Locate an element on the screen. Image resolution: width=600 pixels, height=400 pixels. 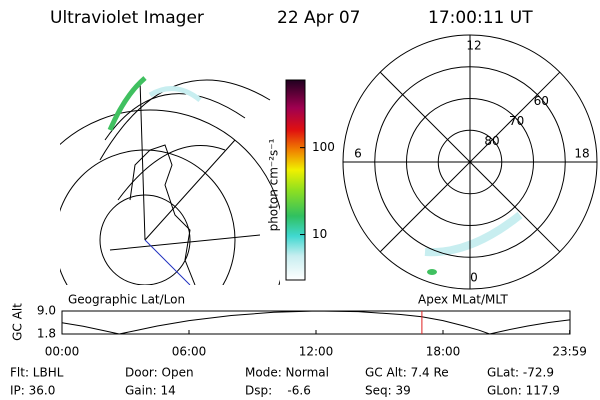
x-tick-label: 18:00 is located at coordinates (443, 352).